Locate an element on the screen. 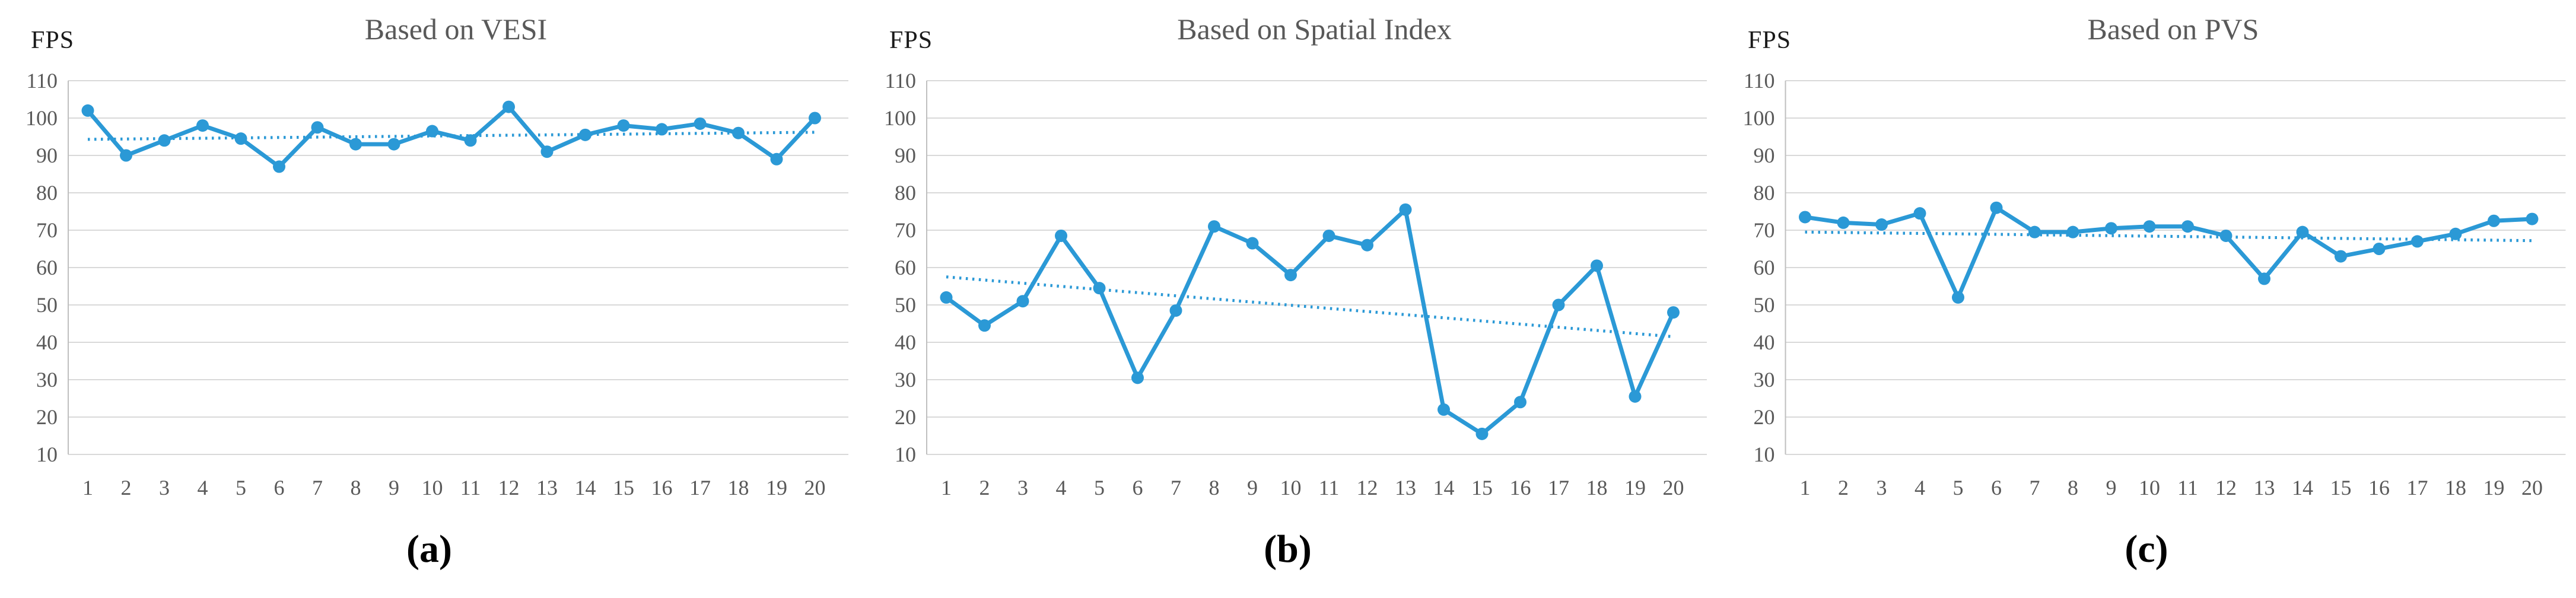 The image size is (2576, 598). fps-series-line is located at coordinates (1309, 321).